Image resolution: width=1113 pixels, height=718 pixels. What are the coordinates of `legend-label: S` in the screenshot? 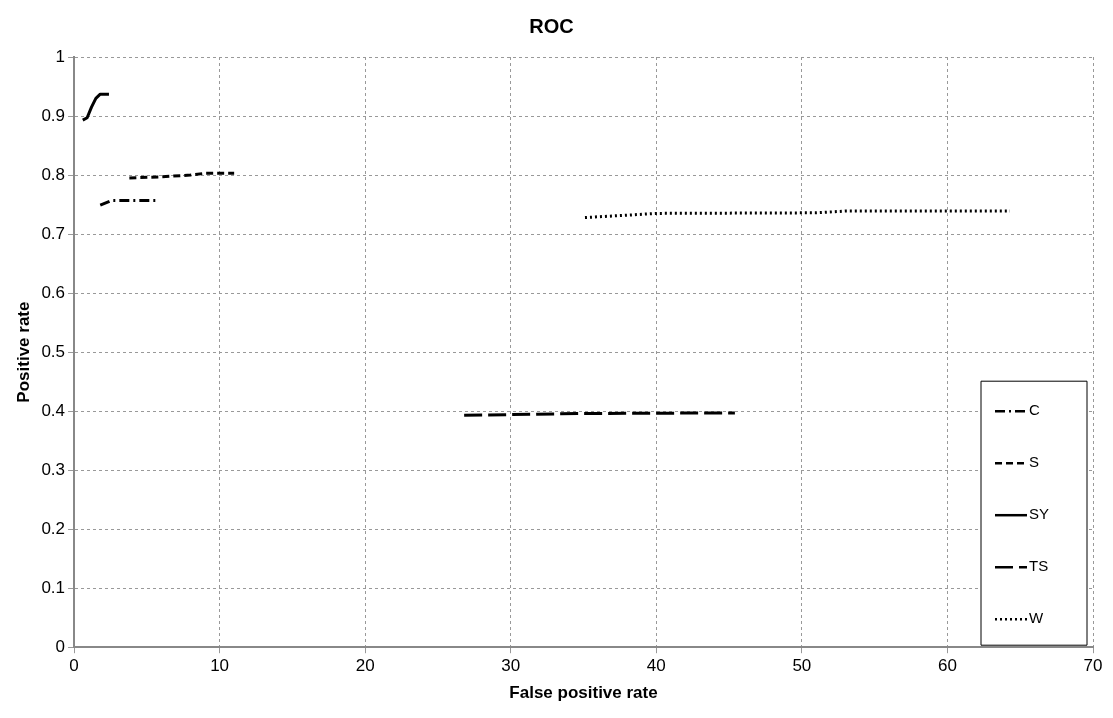 It's located at (1034, 462).